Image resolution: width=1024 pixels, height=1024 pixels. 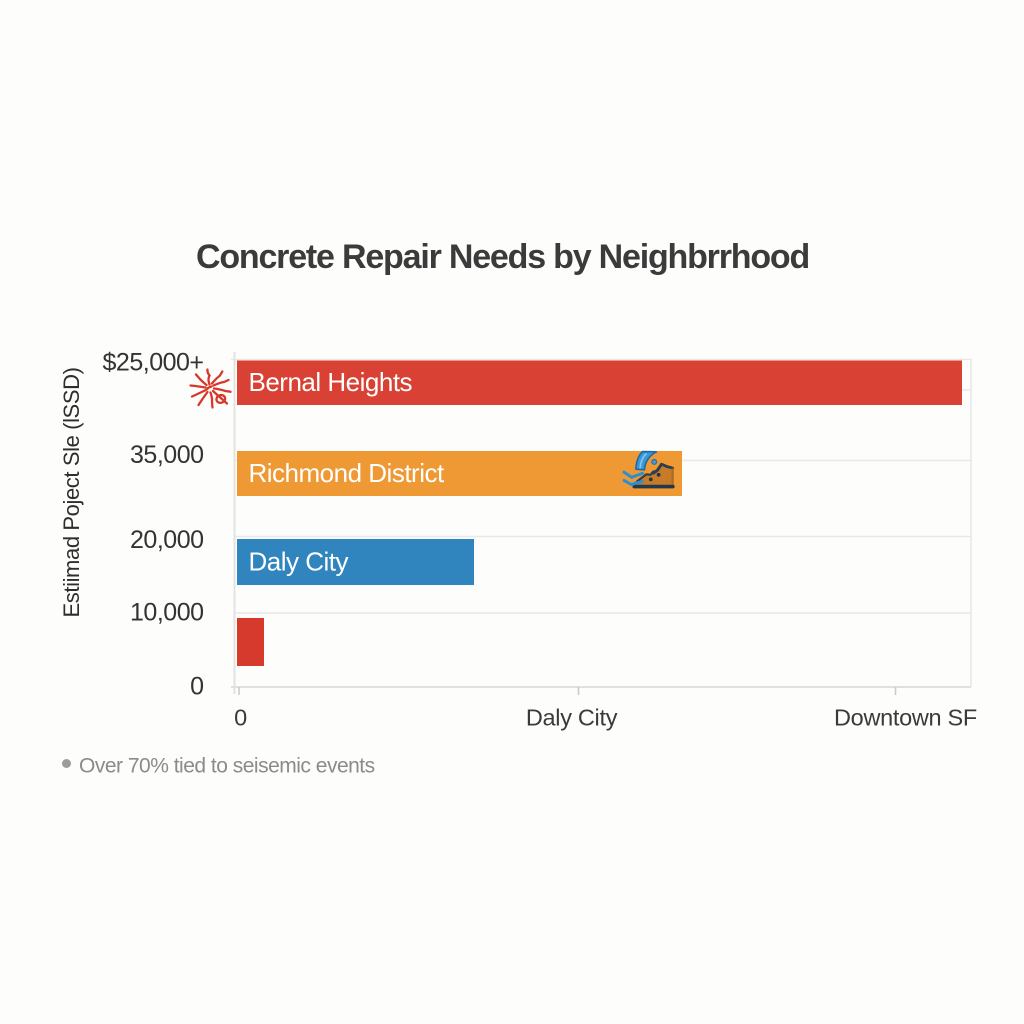 What do you see at coordinates (166, 613) in the screenshot?
I see `svg-text: 10,000` at bounding box center [166, 613].